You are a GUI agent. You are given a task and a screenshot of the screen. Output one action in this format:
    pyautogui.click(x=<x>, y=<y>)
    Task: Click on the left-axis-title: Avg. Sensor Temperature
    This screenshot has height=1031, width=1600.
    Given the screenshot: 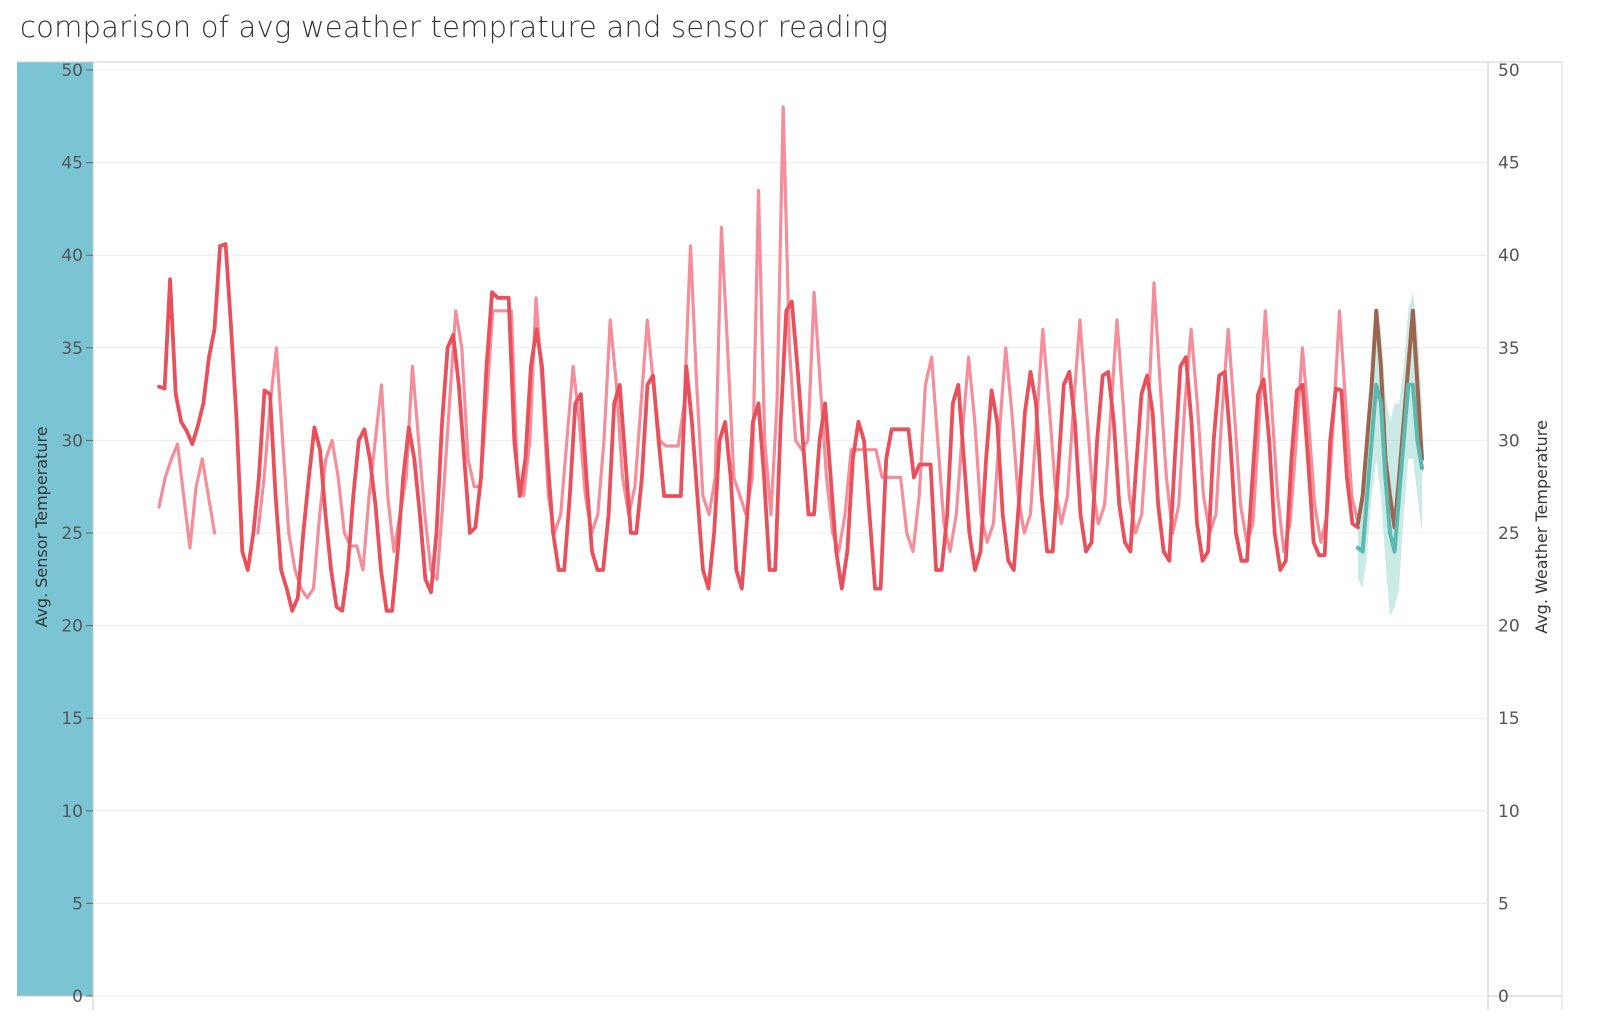 What is the action you would take?
    pyautogui.click(x=41, y=526)
    